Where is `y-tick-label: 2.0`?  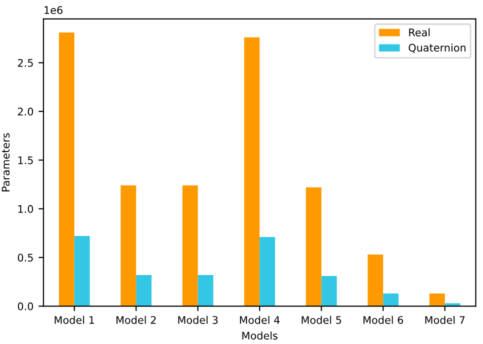 y-tick-label: 2.0 is located at coordinates (26, 112).